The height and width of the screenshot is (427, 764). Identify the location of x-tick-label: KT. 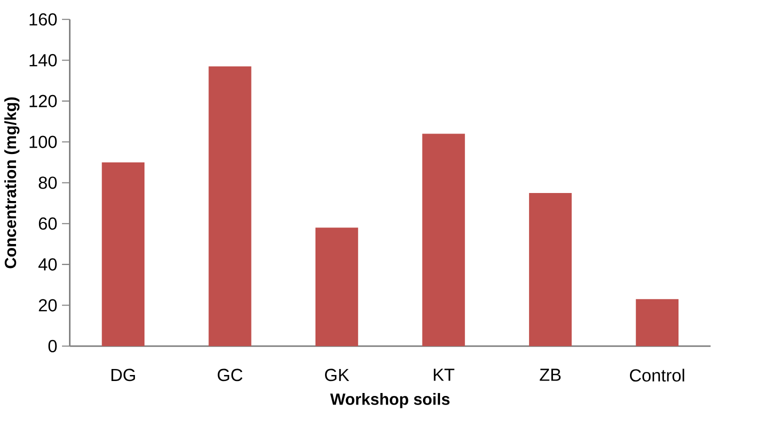
(444, 374).